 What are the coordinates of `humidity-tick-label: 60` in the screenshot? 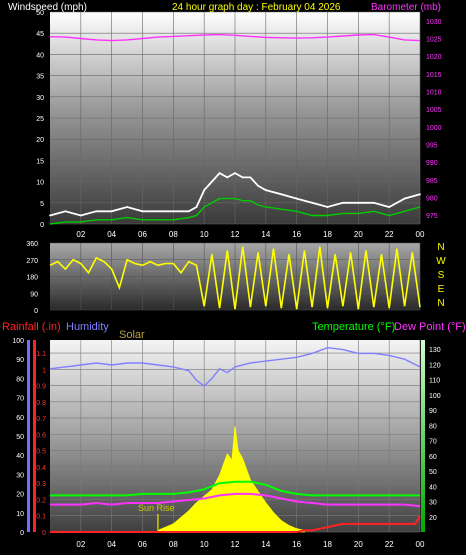 It's located at (20, 418).